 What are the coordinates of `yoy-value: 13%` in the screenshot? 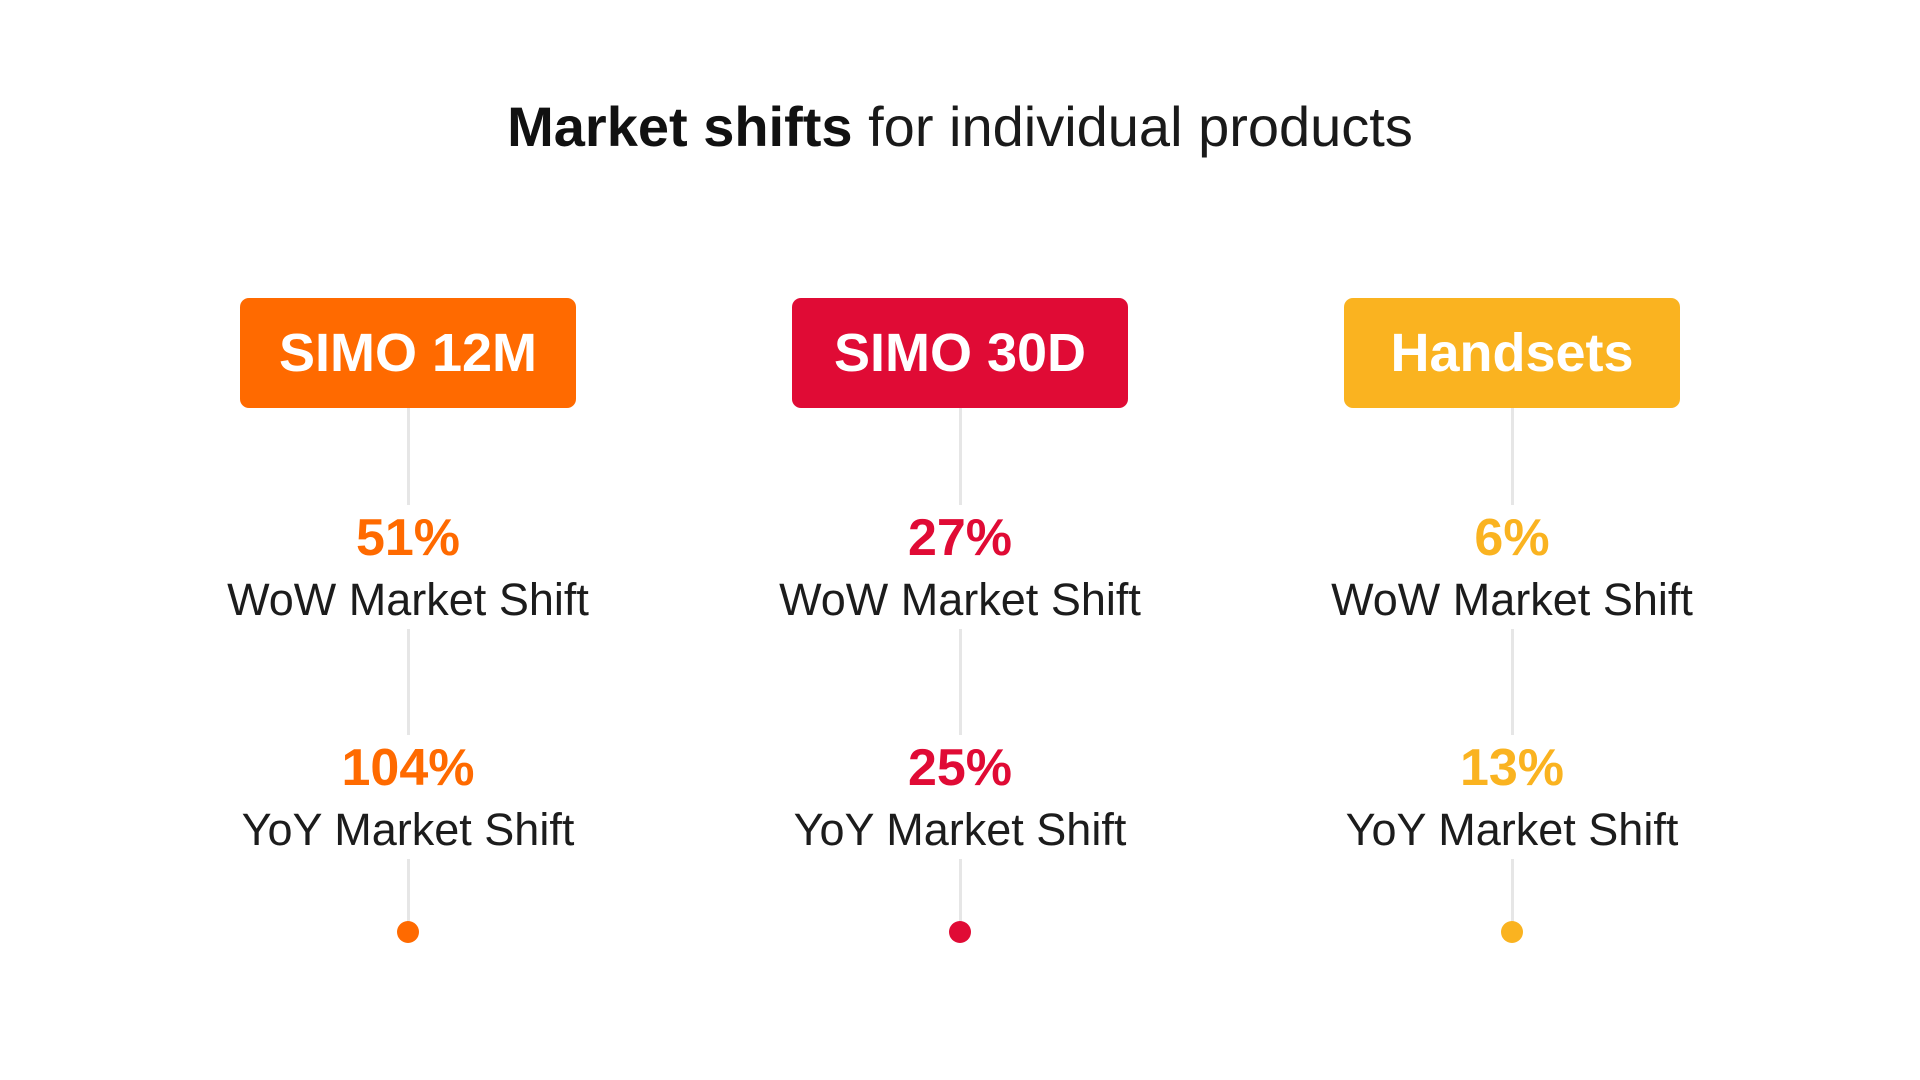 It's located at (1512, 768).